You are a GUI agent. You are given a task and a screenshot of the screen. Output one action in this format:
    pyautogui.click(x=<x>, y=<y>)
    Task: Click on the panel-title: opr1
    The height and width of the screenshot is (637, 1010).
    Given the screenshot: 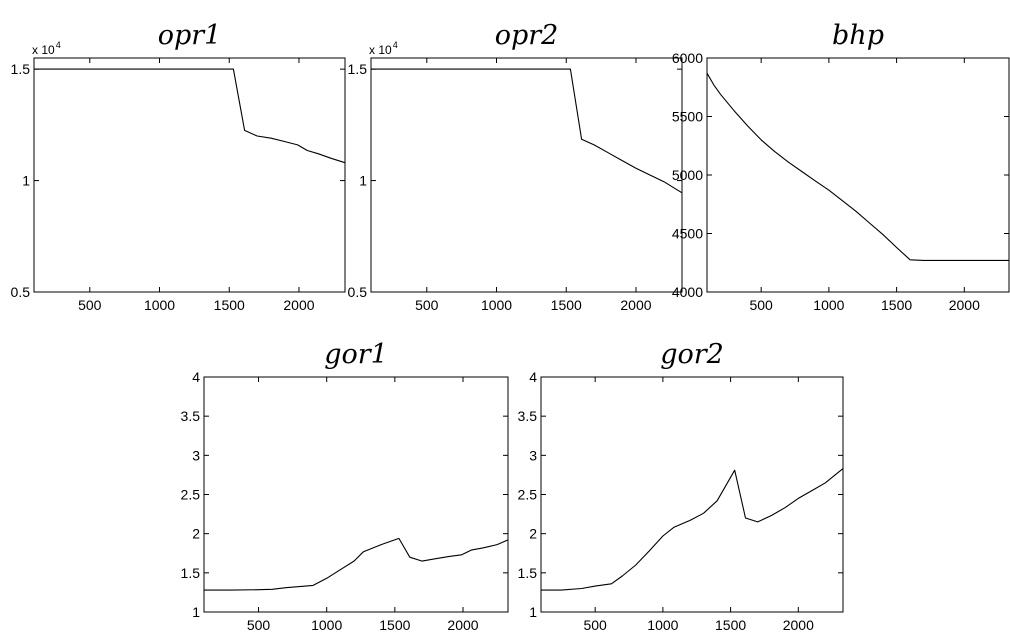 What is the action you would take?
    pyautogui.click(x=190, y=35)
    